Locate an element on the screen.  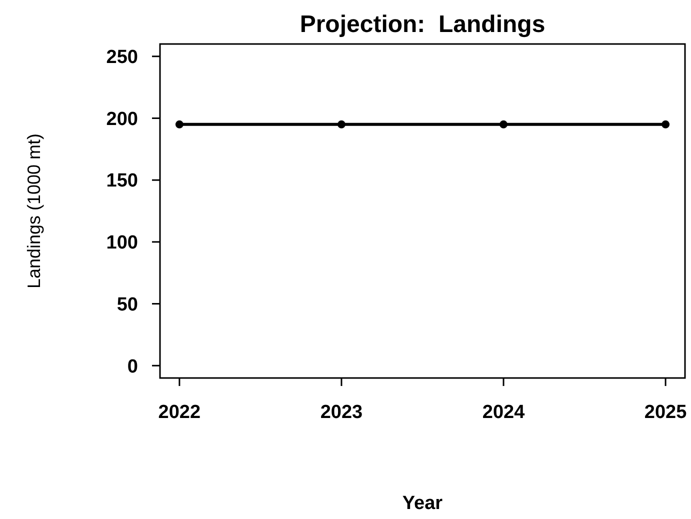
x-tick-label: 2024 is located at coordinates (504, 412).